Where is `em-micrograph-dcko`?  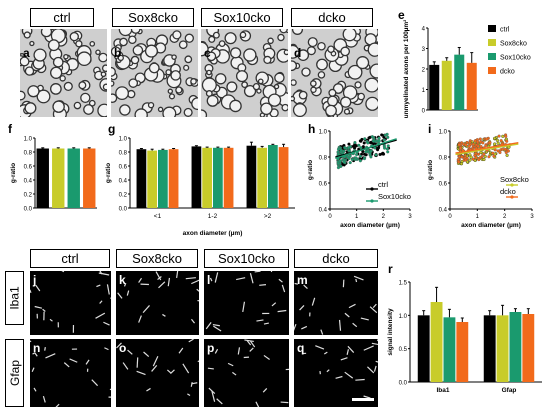 em-micrograph-dcko is located at coordinates (335, 71).